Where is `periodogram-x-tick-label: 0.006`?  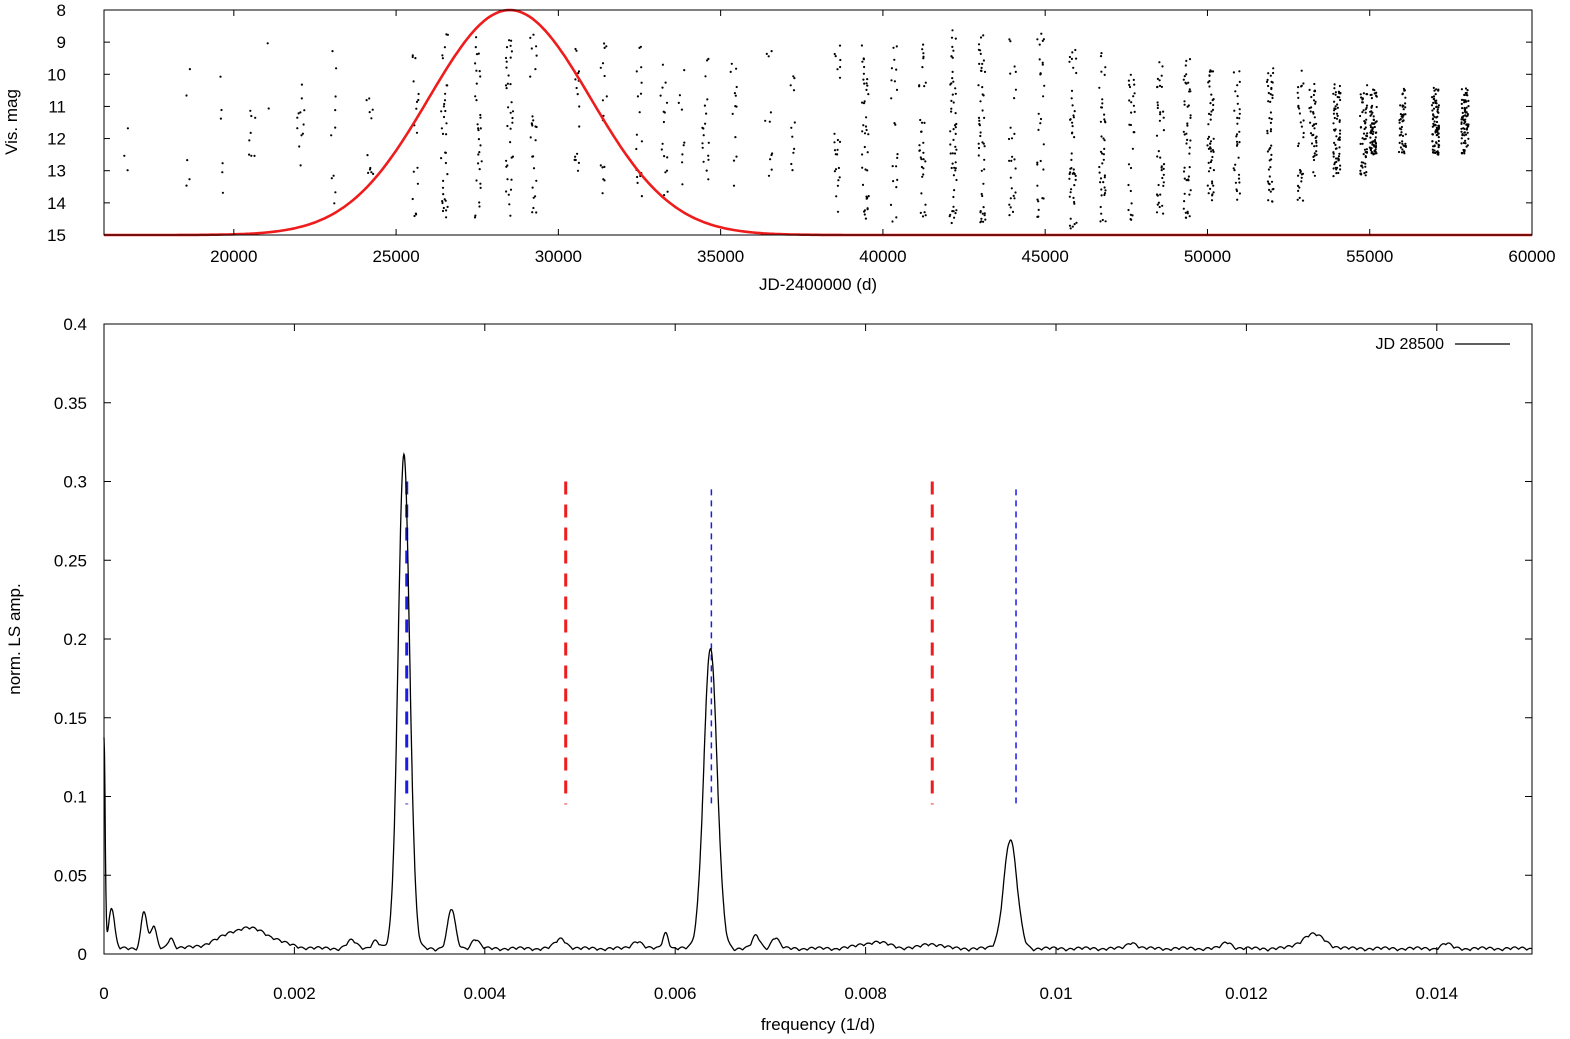
periodogram-x-tick-label: 0.006 is located at coordinates (675, 993).